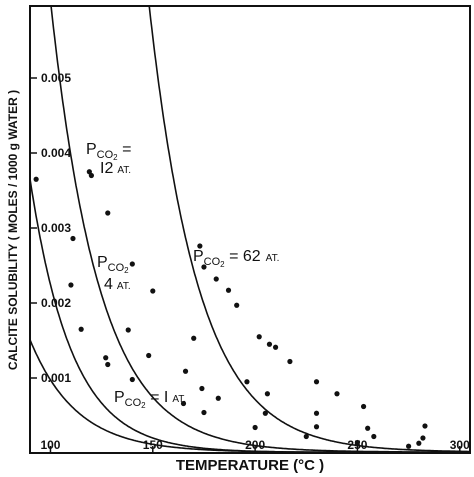 The height and width of the screenshot is (477, 474). What do you see at coordinates (50, 445) in the screenshot?
I see `x-tick-label-100: 100` at bounding box center [50, 445].